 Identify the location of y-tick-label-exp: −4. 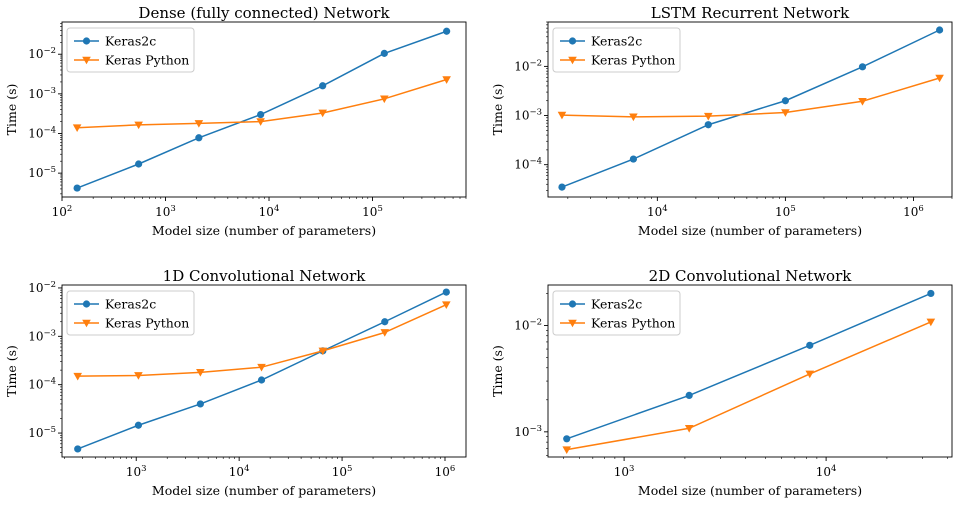
(535, 162).